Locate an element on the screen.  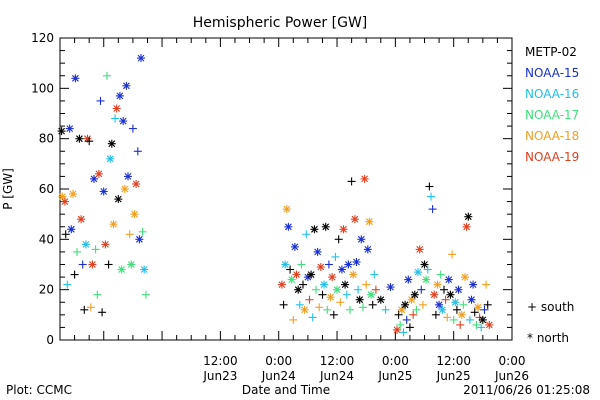
x-tick-date-2: Jun24 is located at coordinates (336, 376).